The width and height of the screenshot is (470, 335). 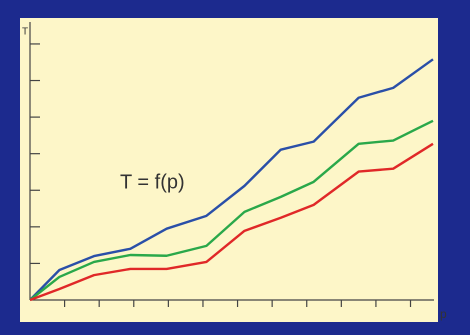 I want to click on y-axis-label: T, so click(x=25, y=32).